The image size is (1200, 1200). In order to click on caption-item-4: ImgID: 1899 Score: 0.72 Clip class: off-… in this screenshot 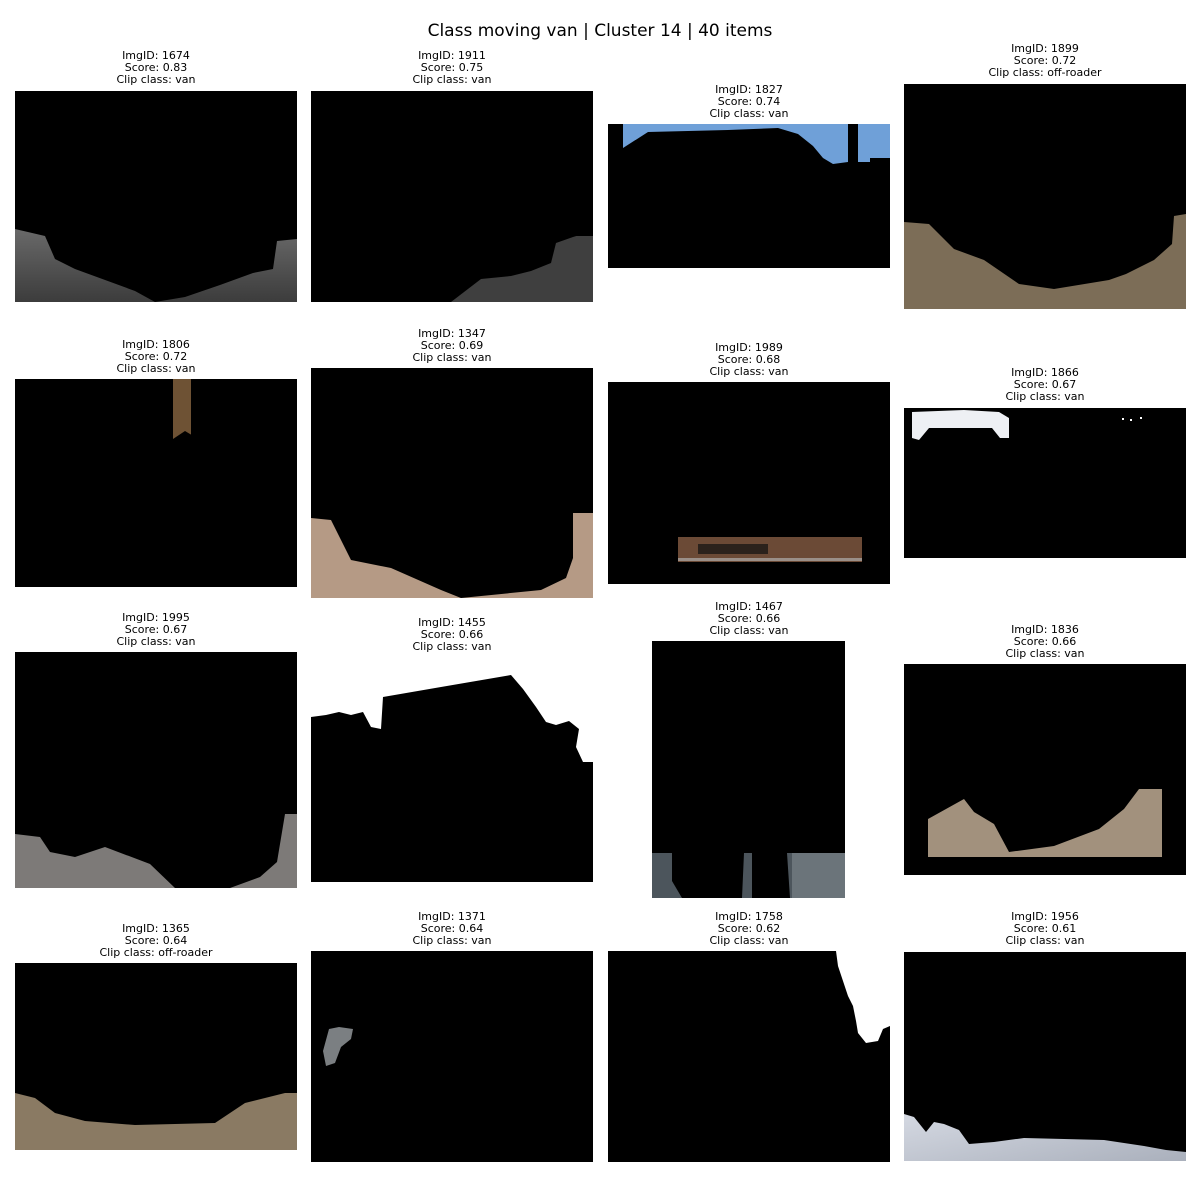, I will do `click(1045, 61)`.